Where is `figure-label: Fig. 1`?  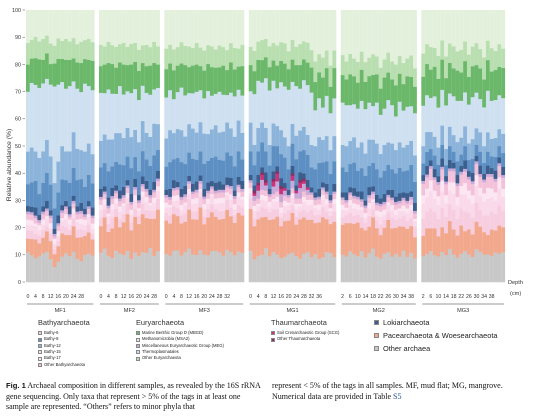
figure-label: Fig. 1 is located at coordinates (16, 385).